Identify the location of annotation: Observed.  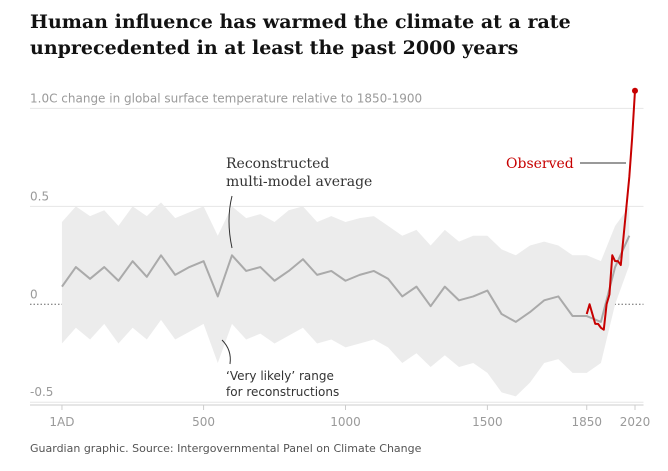
(540, 164).